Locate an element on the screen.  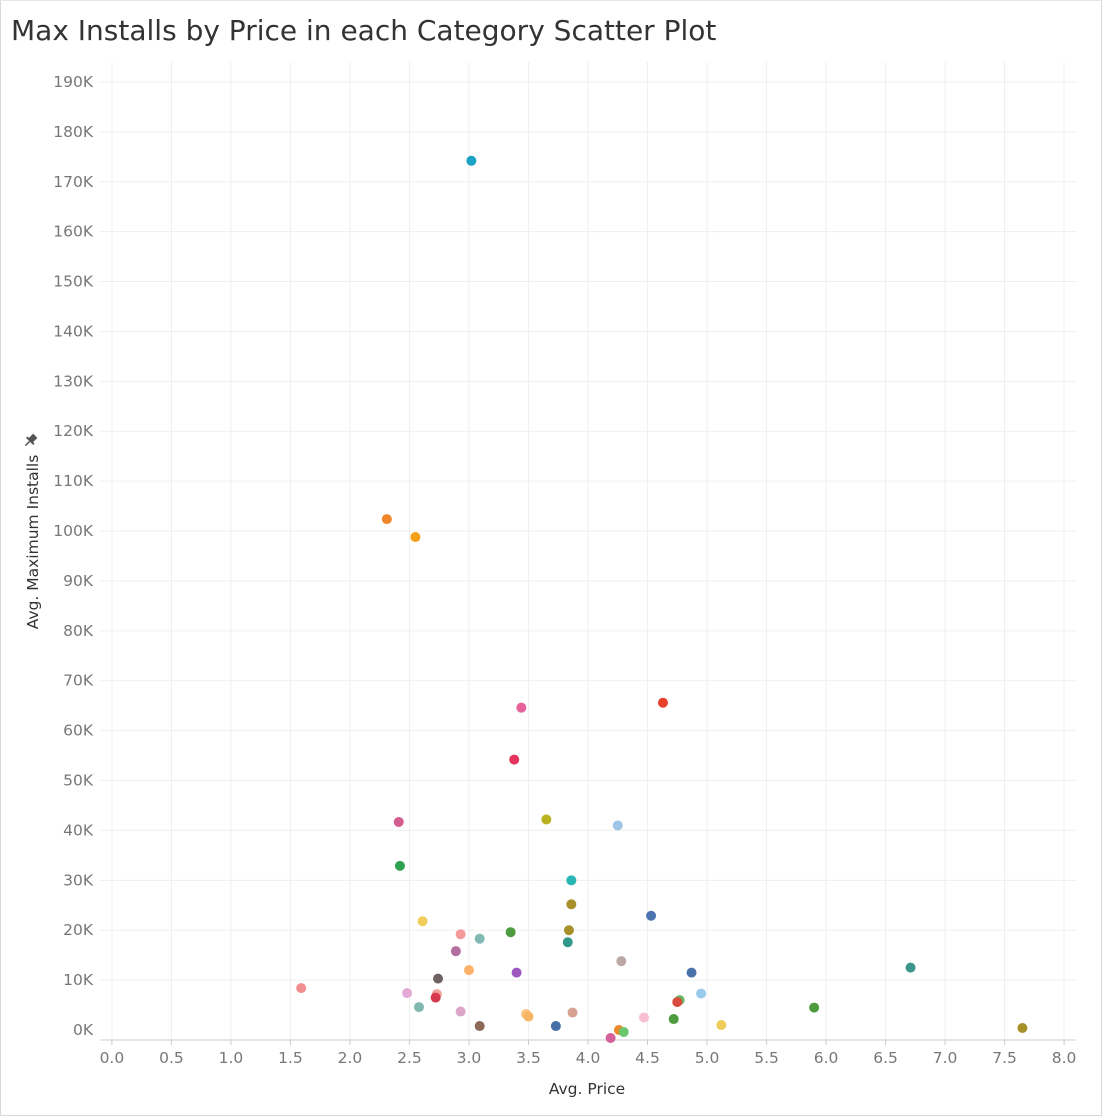
y-tick-label: 70K is located at coordinates (78, 681).